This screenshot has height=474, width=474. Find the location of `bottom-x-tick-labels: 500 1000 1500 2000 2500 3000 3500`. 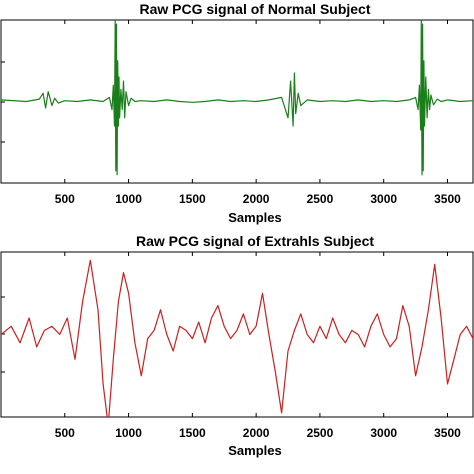

bottom-x-tick-labels: 500 1000 1500 2000 2500 3000 3500 is located at coordinates (258, 433).